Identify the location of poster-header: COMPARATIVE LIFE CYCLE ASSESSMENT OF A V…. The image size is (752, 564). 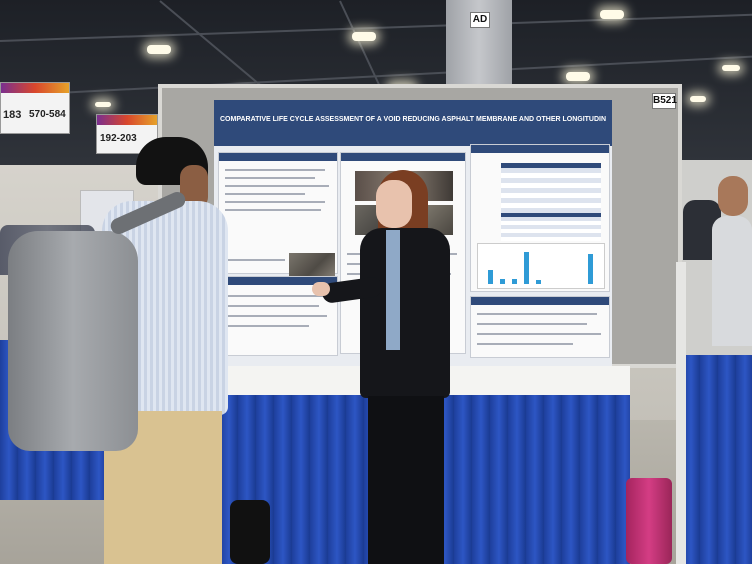
(413, 123).